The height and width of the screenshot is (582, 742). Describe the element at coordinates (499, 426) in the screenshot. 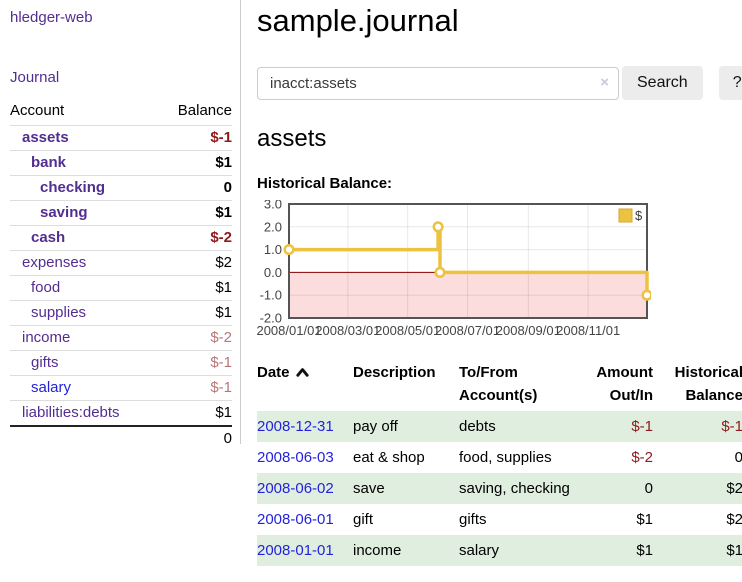

I see `register-row: 2008-12-31 pay off debts $-1 $-1` at that location.